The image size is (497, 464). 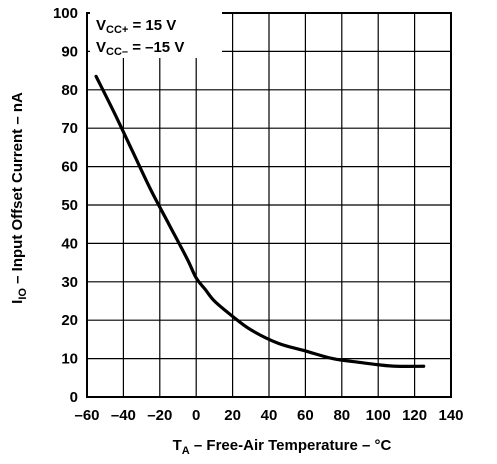 What do you see at coordinates (69, 282) in the screenshot?
I see `y-tick-label: 30` at bounding box center [69, 282].